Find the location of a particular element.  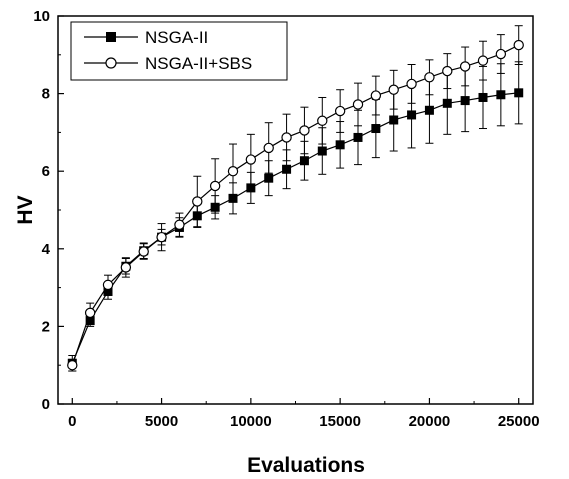

legend-label-nsga2-sbs: NSGA-II+SBS is located at coordinates (198, 63).